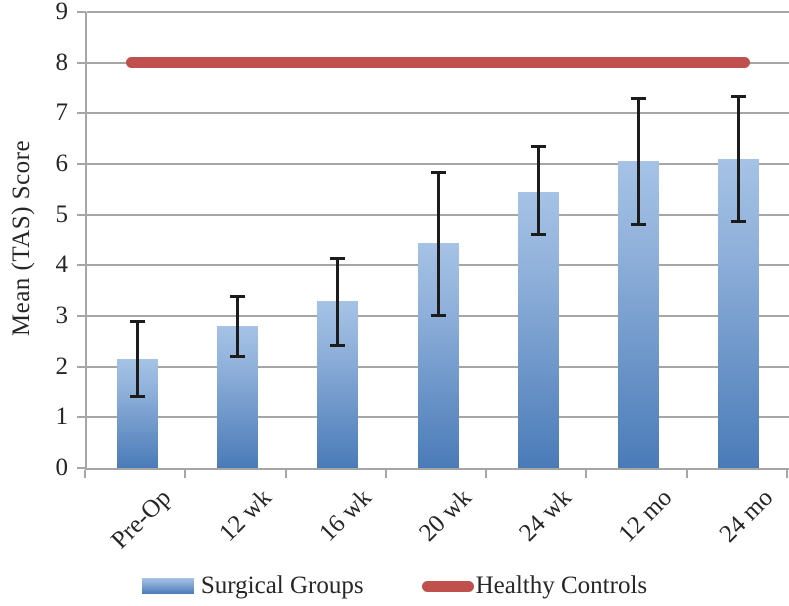 The image size is (789, 606). What do you see at coordinates (546, 515) in the screenshot?
I see `x-tick-label: 24 wk` at bounding box center [546, 515].